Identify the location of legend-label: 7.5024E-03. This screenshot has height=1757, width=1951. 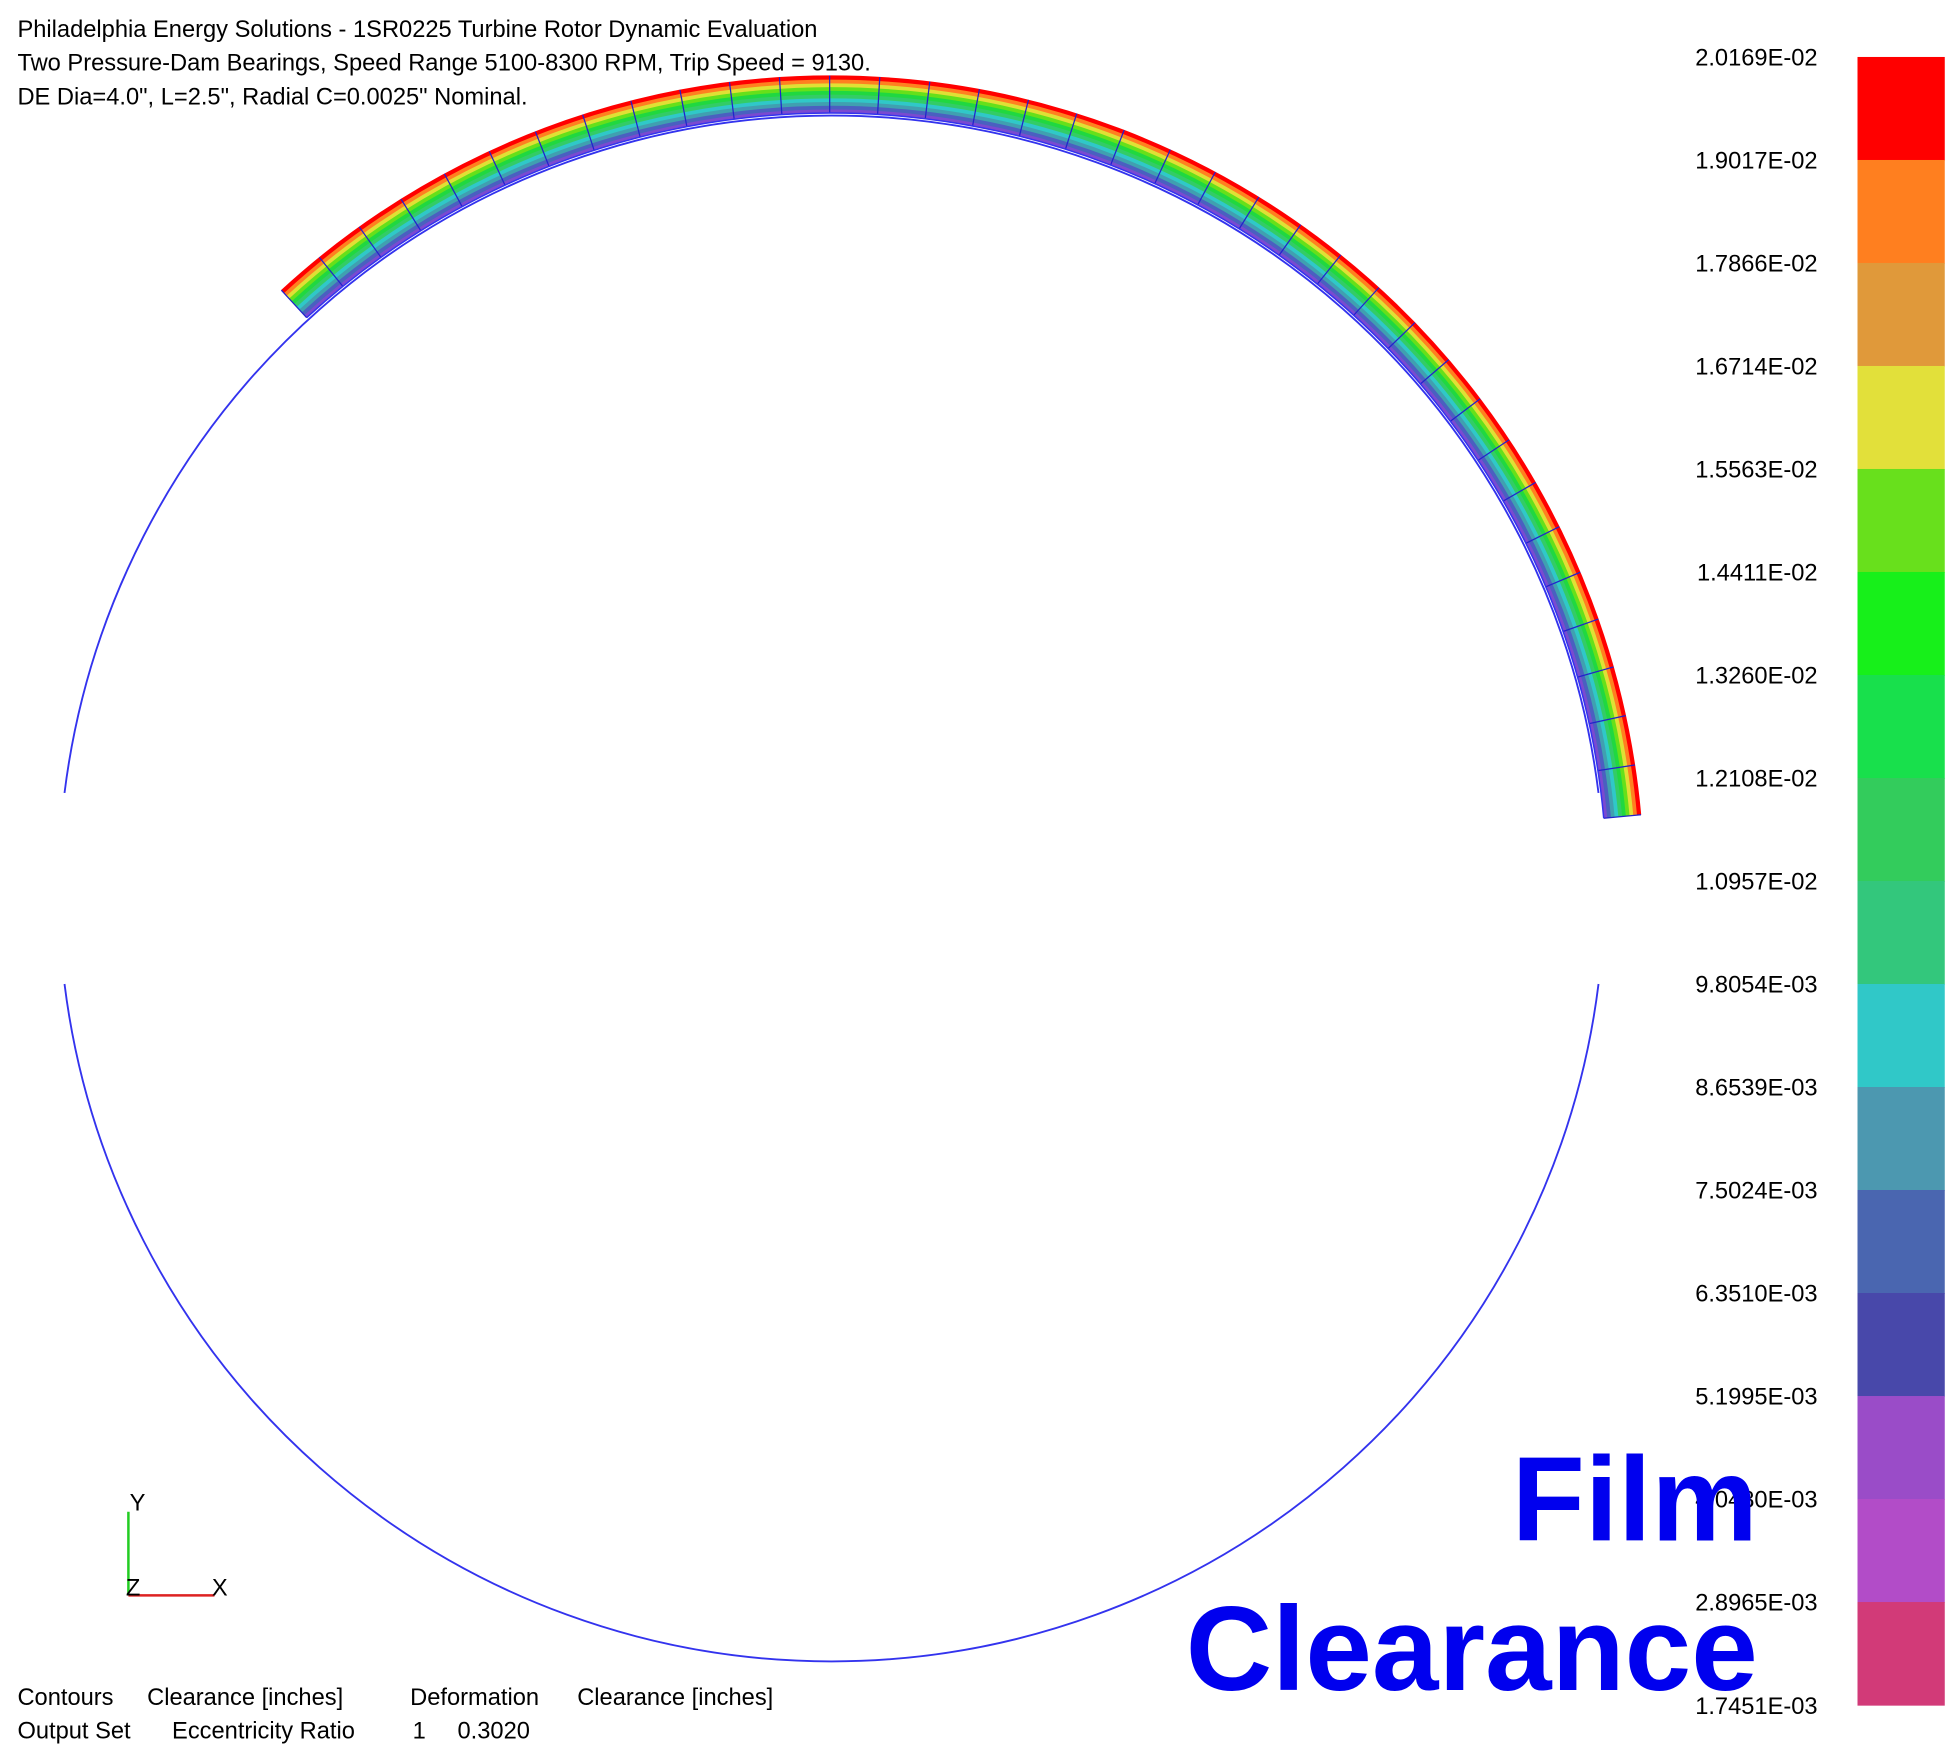
(1756, 1192).